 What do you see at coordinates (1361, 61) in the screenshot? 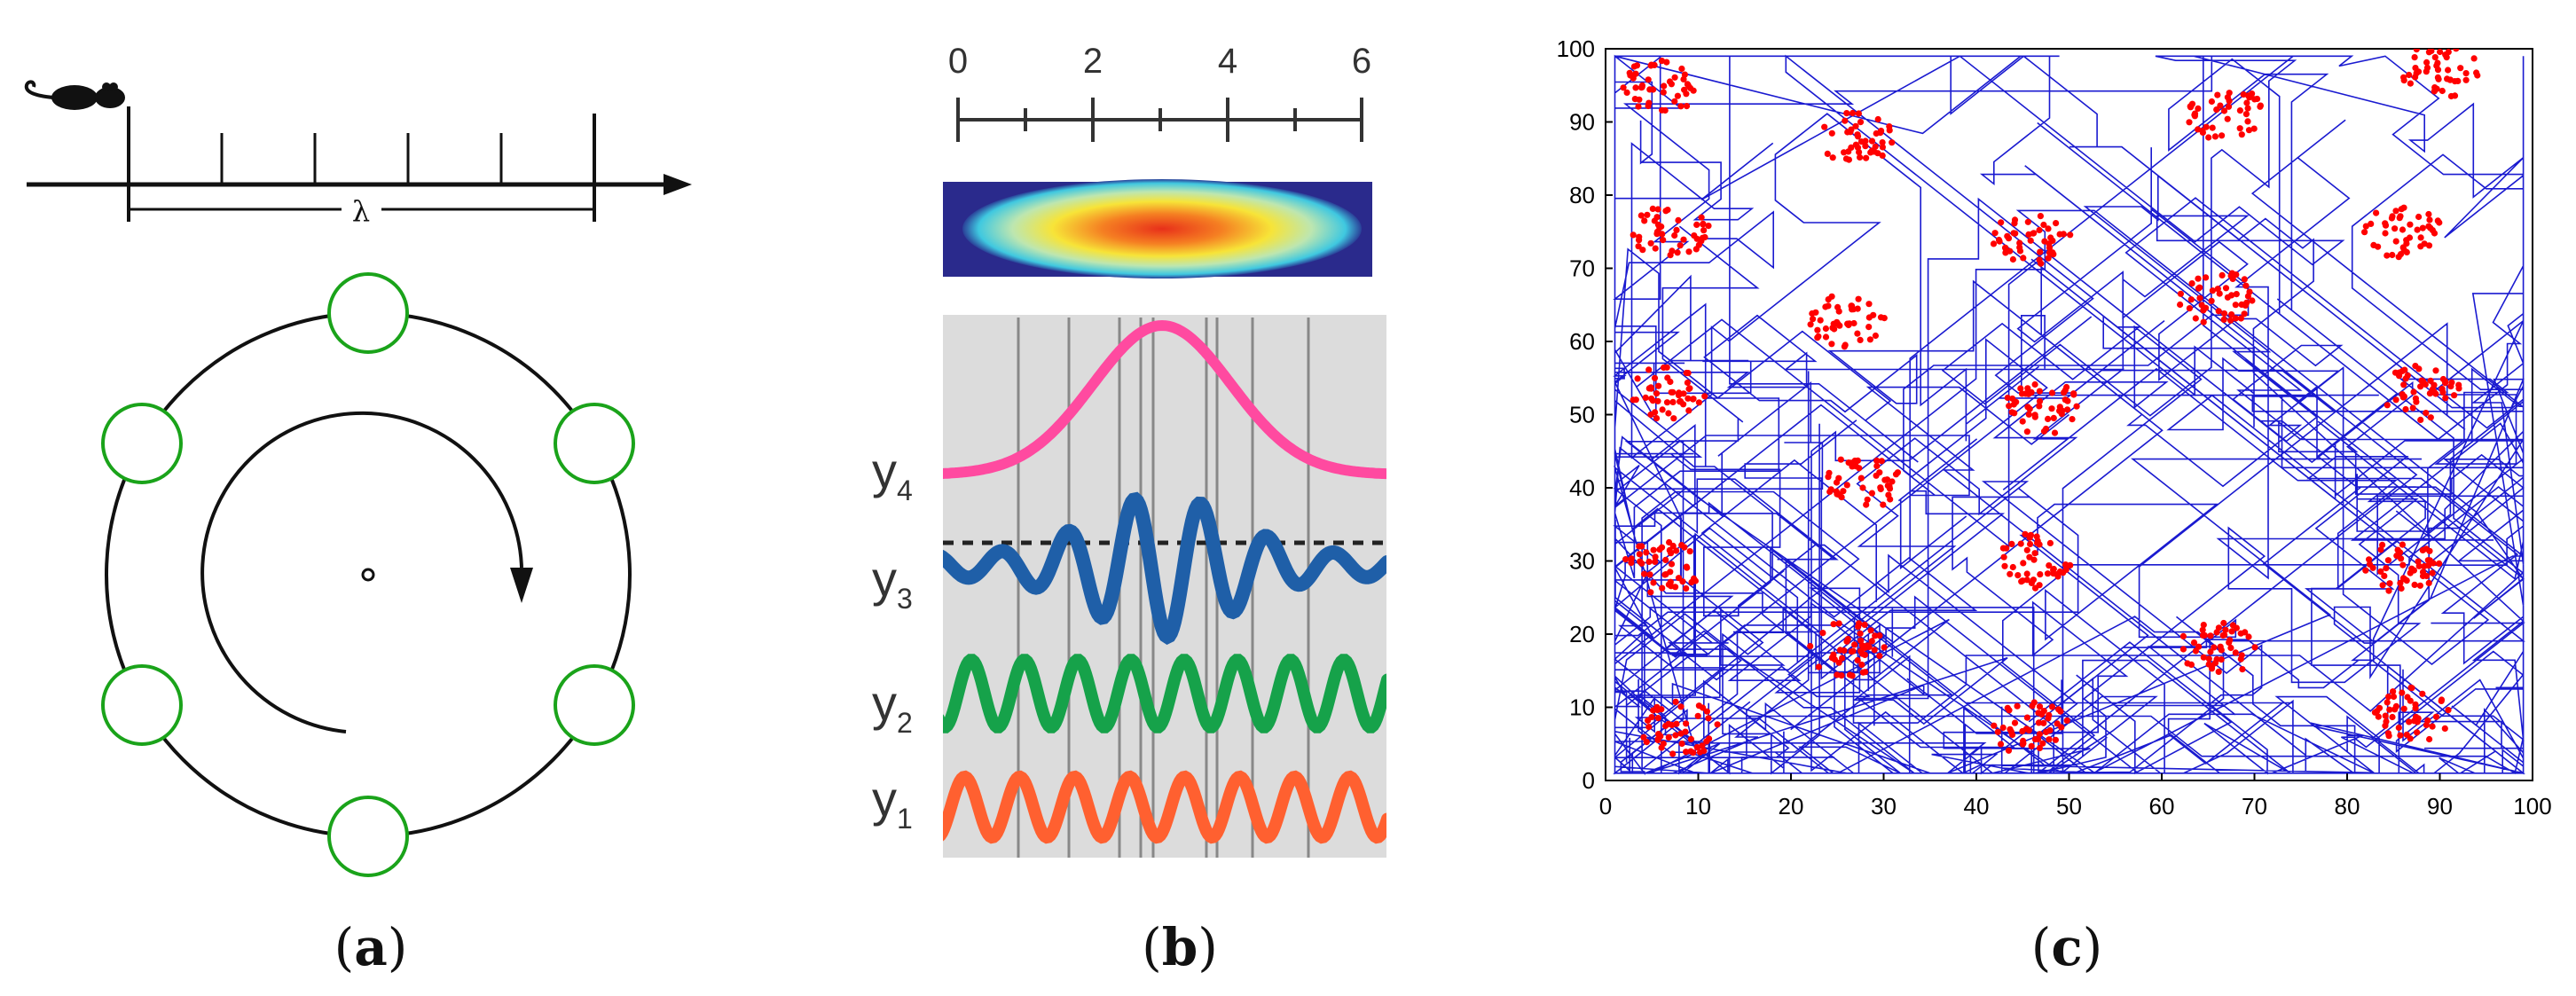
I see `scale-tick-label: 6` at bounding box center [1361, 61].